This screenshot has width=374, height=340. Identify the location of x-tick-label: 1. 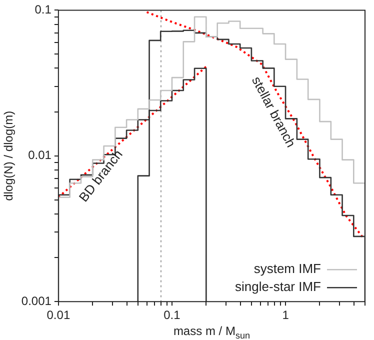
(286, 315).